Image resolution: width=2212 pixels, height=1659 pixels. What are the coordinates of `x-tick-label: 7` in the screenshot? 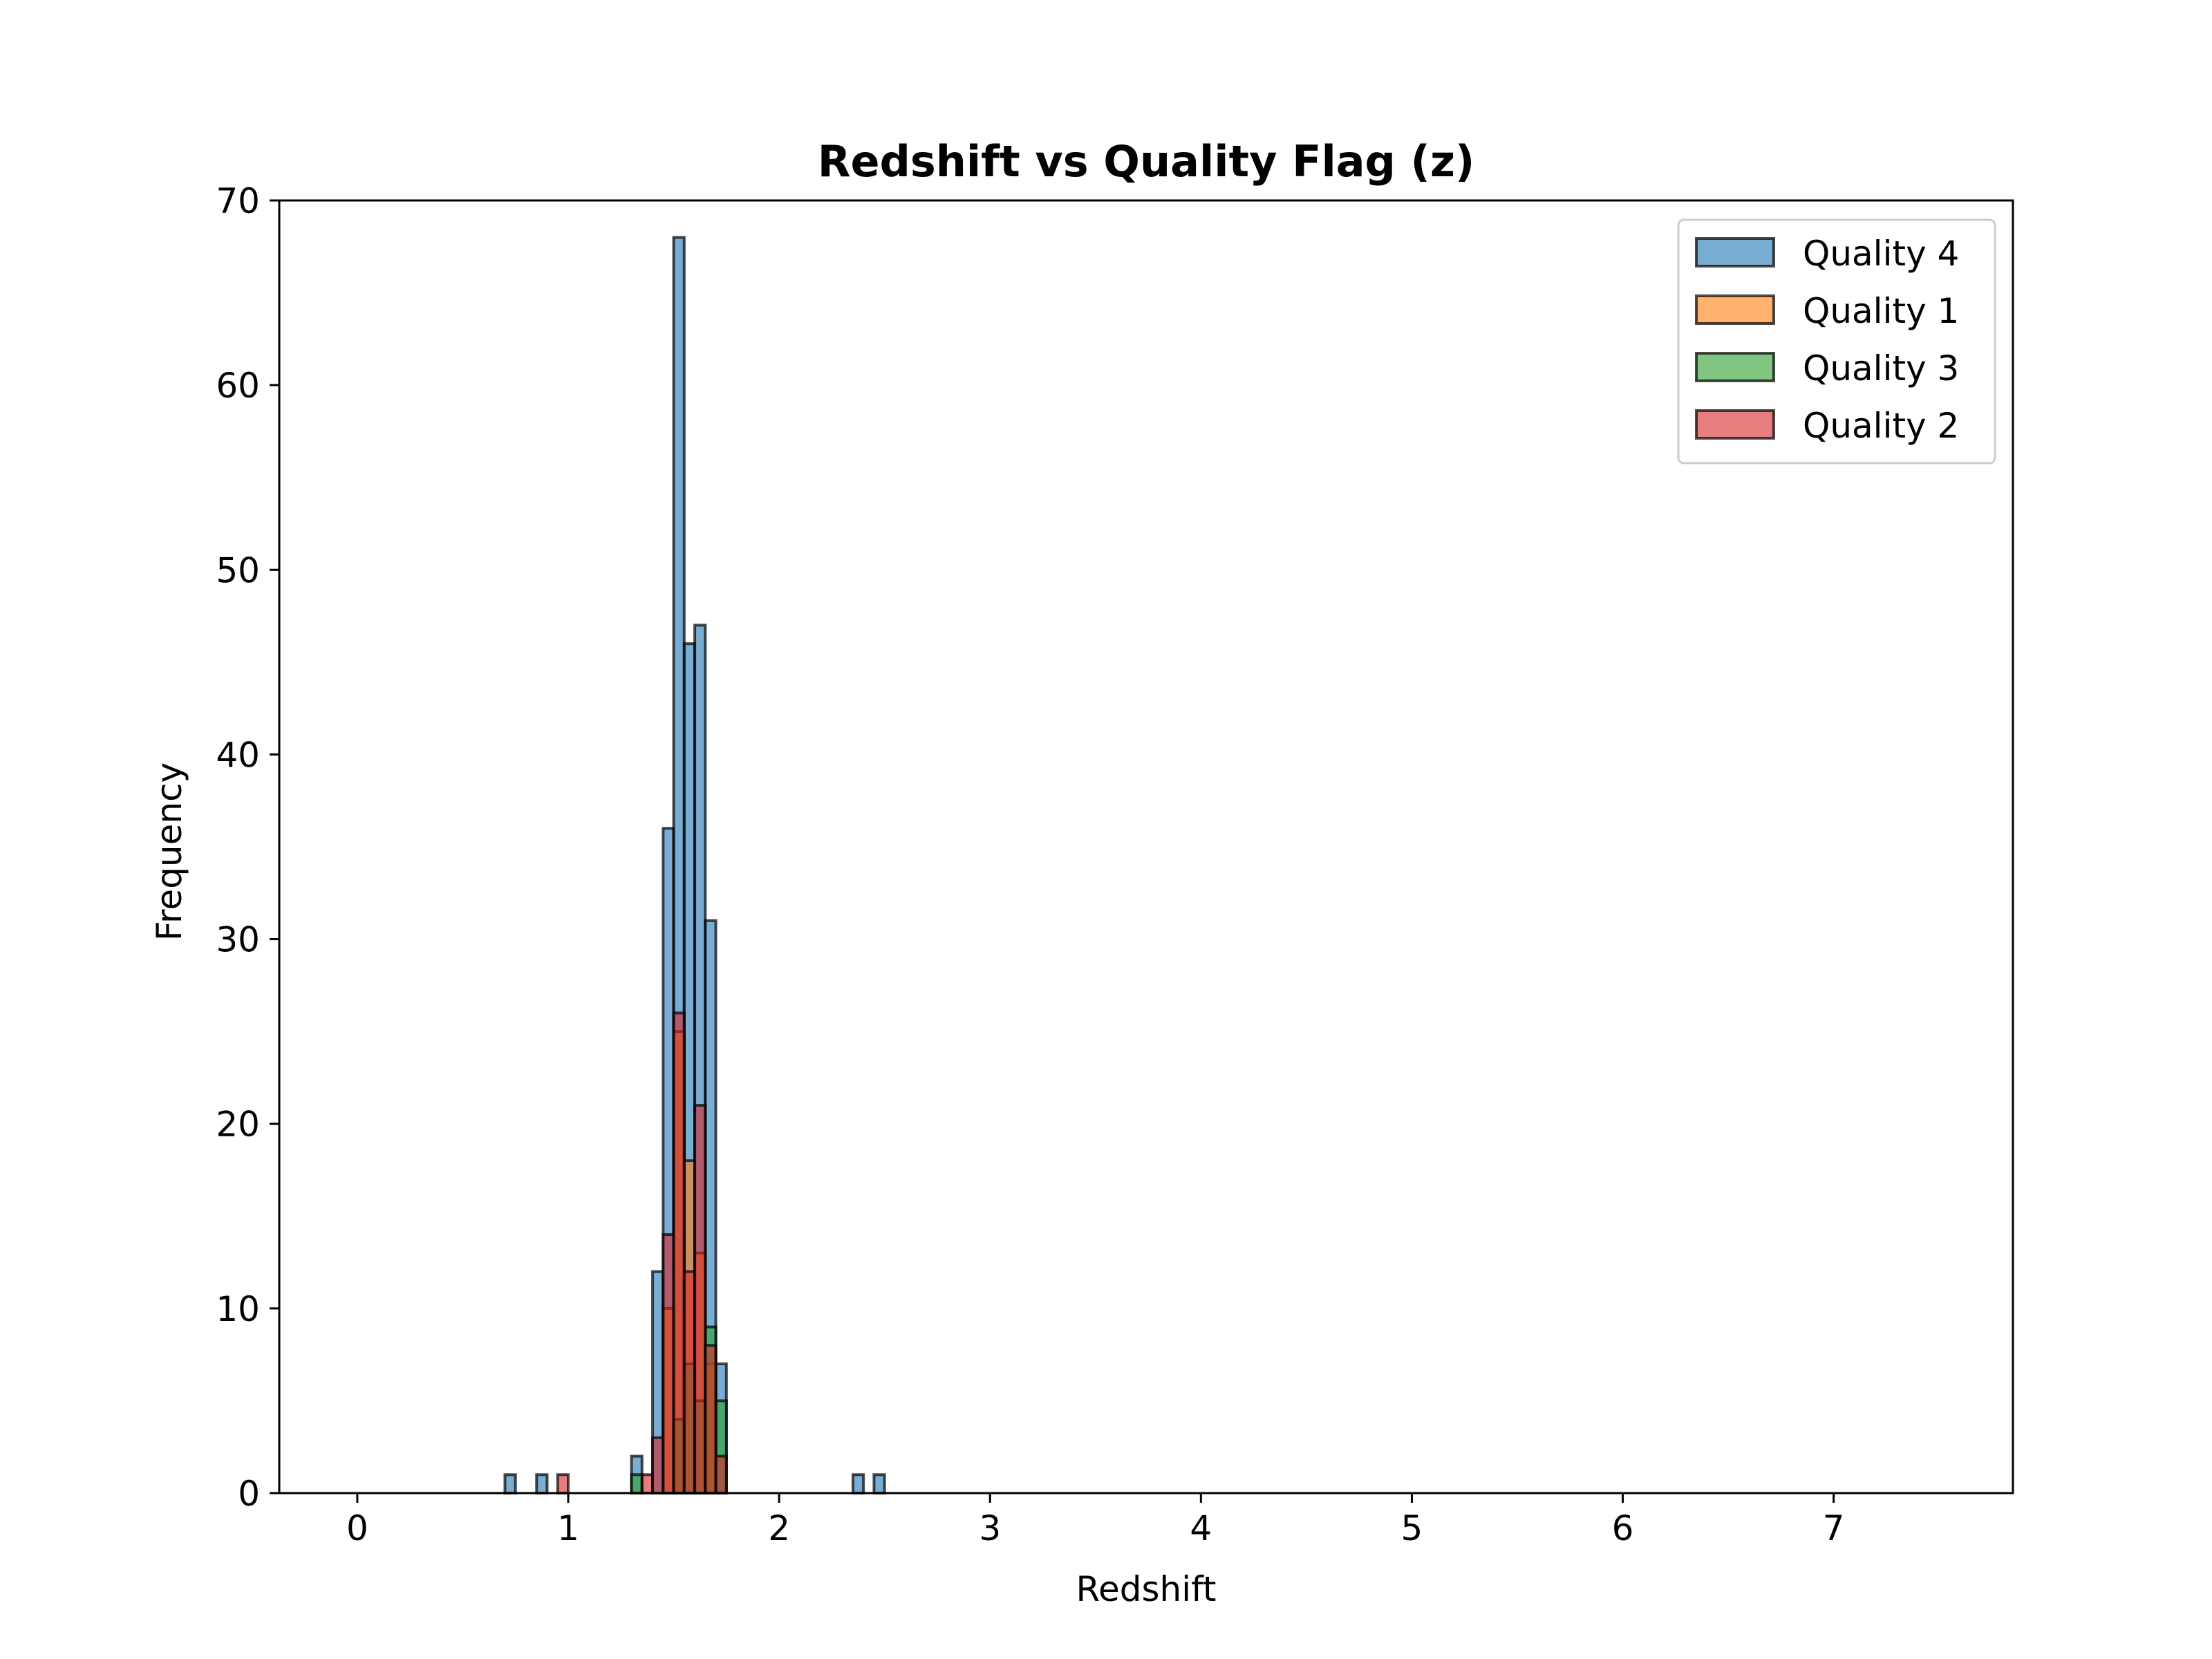 It's located at (1834, 1528).